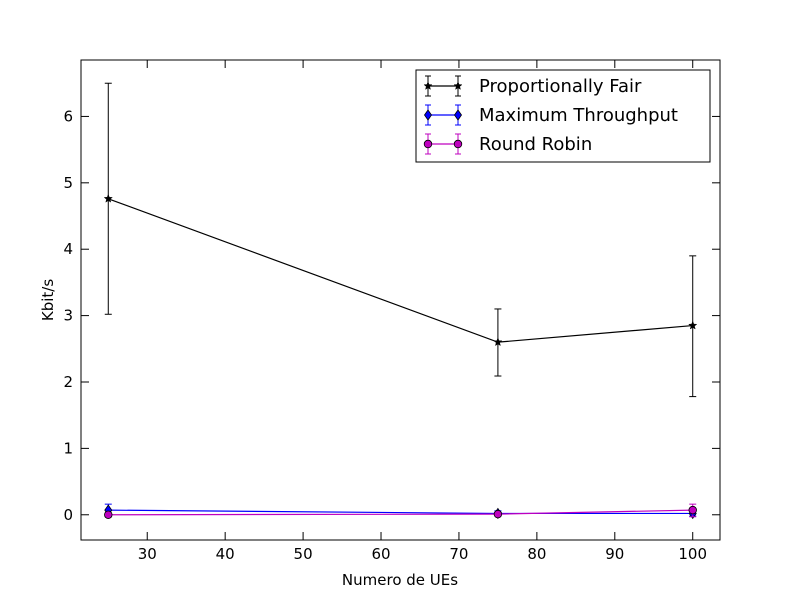 Image resolution: width=800 pixels, height=600 pixels. I want to click on x-tick-label: 80, so click(536, 554).